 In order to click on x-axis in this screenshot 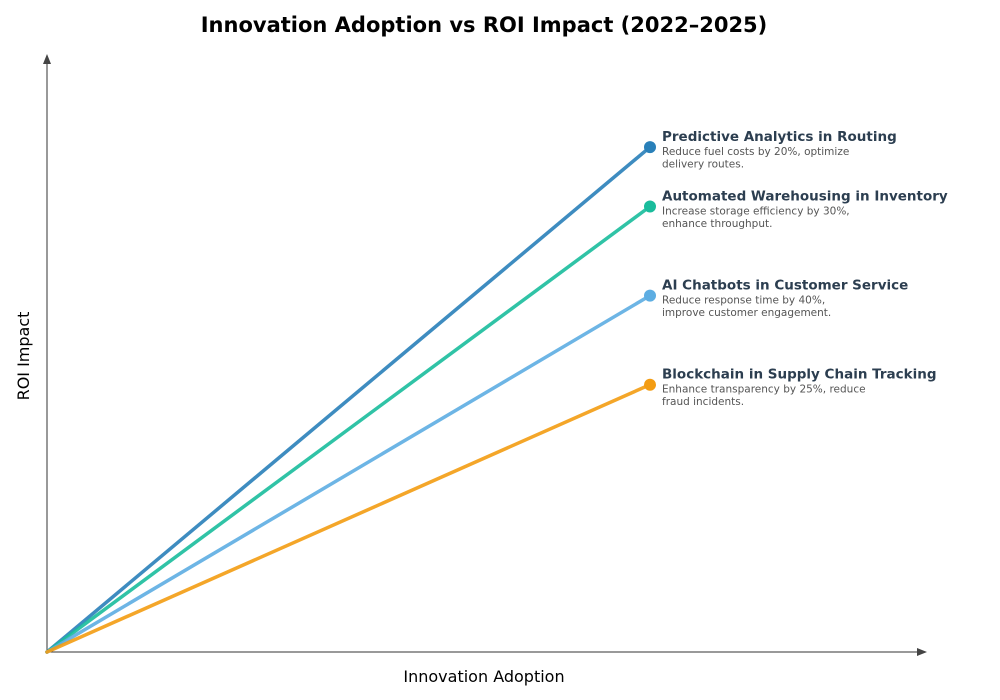, I will do `click(487, 652)`.